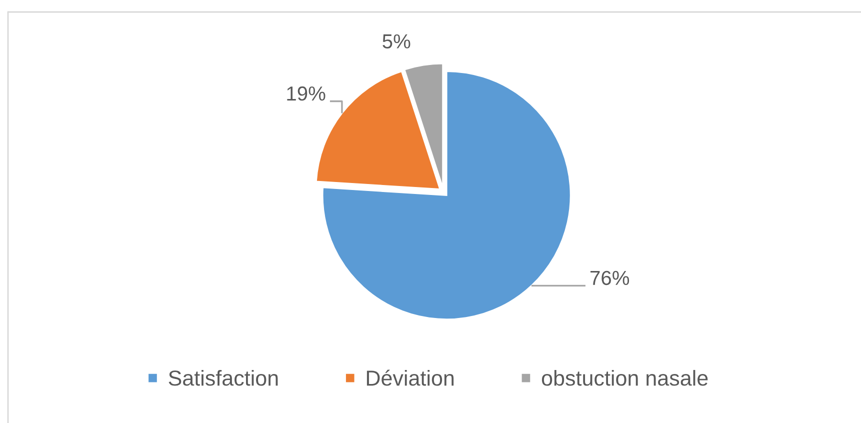 The image size is (861, 423). I want to click on legend-label: Satisfaction, so click(223, 378).